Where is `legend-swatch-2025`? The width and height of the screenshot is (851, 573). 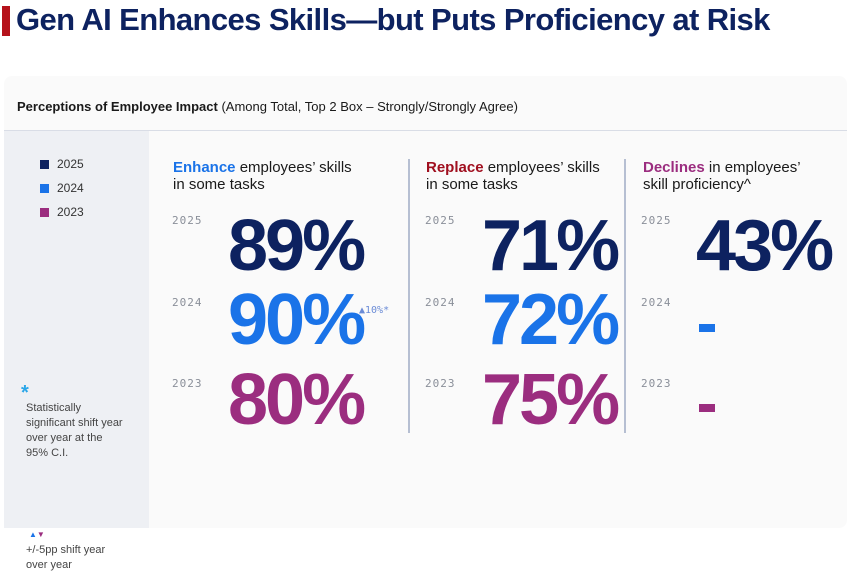 legend-swatch-2025 is located at coordinates (44, 164).